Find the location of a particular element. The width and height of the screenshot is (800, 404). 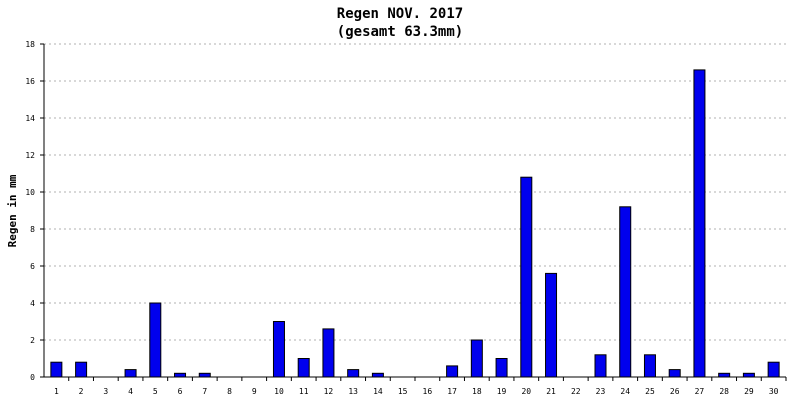

y-tick-label: 10 is located at coordinates (30, 192).